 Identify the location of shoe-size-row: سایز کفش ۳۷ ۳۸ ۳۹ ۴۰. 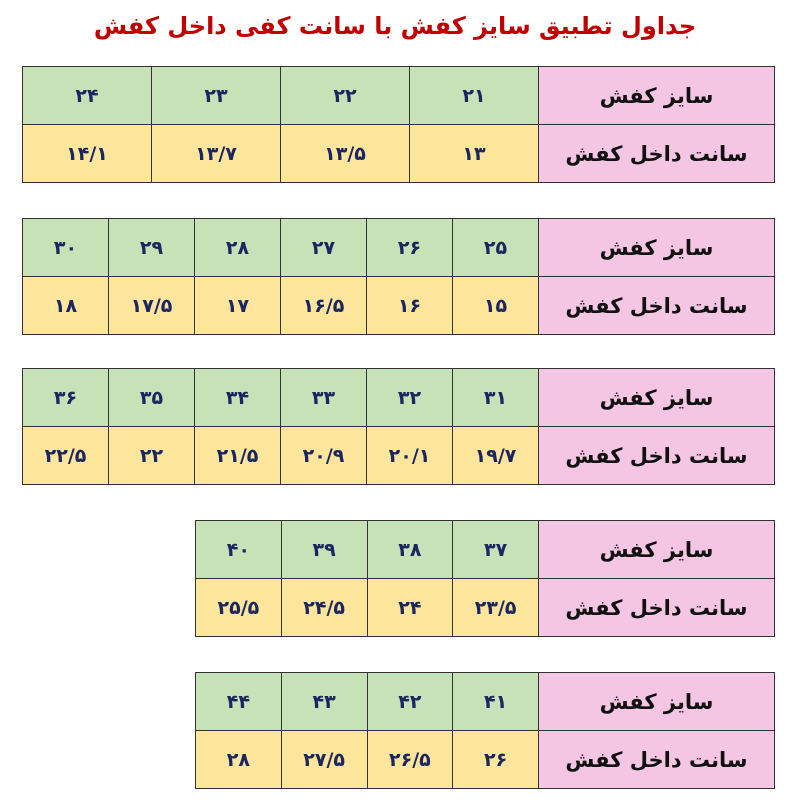
(485, 549).